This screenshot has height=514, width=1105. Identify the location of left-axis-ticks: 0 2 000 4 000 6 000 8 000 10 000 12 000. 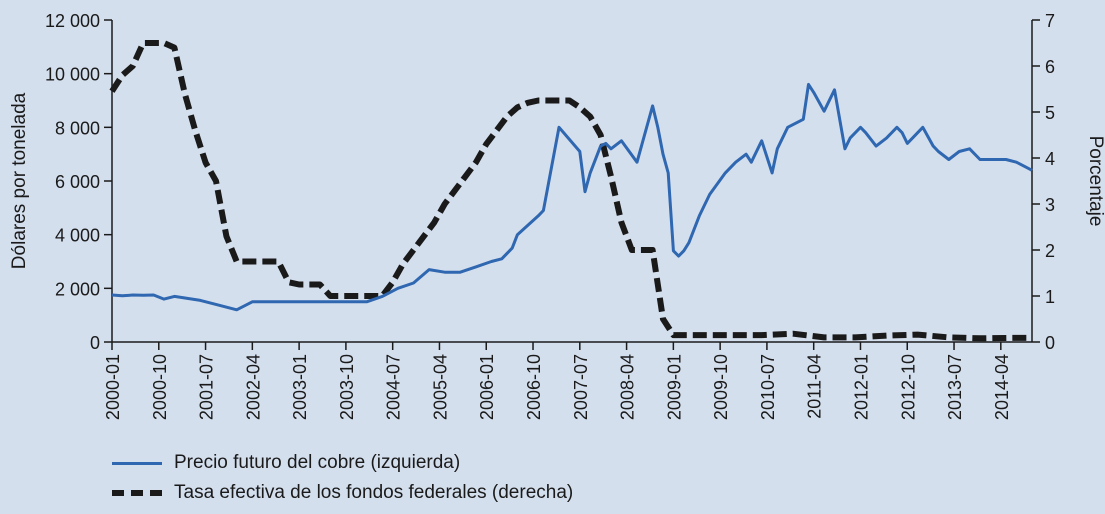
(78, 182).